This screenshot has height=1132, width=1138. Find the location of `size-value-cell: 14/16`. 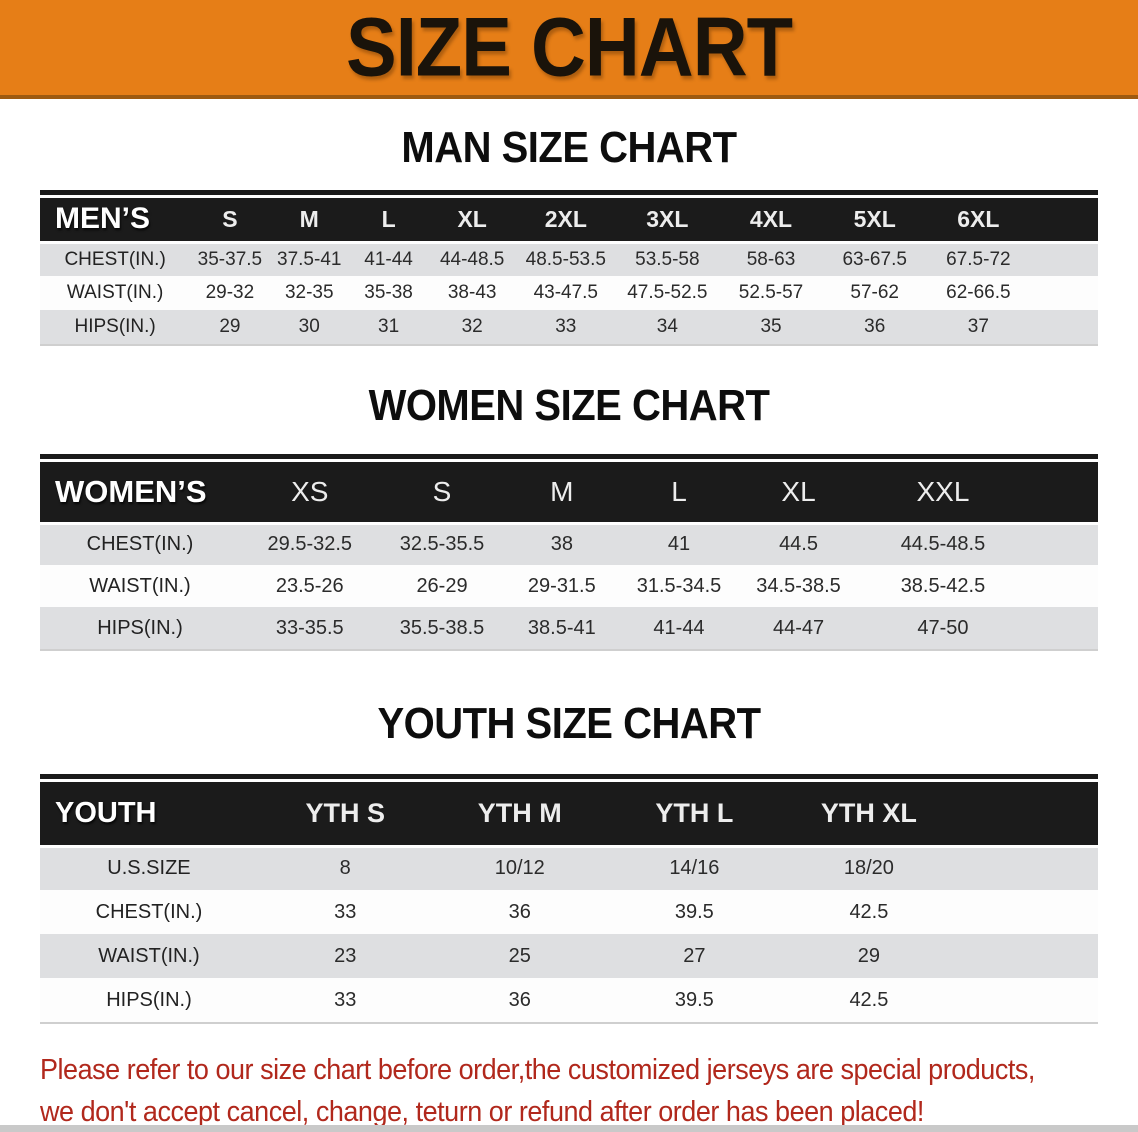

size-value-cell: 14/16 is located at coordinates (694, 867).